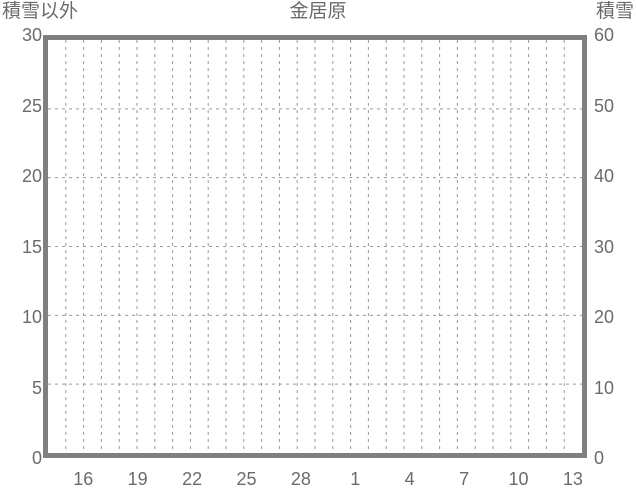  I want to click on left-axis-title: 積雪以外, so click(40, 11).